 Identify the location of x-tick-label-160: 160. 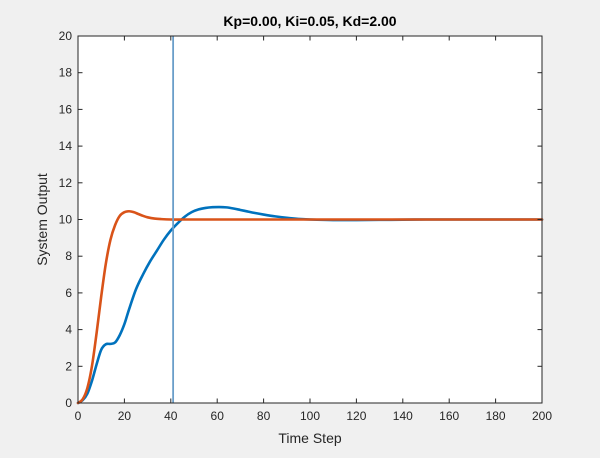
(449, 416).